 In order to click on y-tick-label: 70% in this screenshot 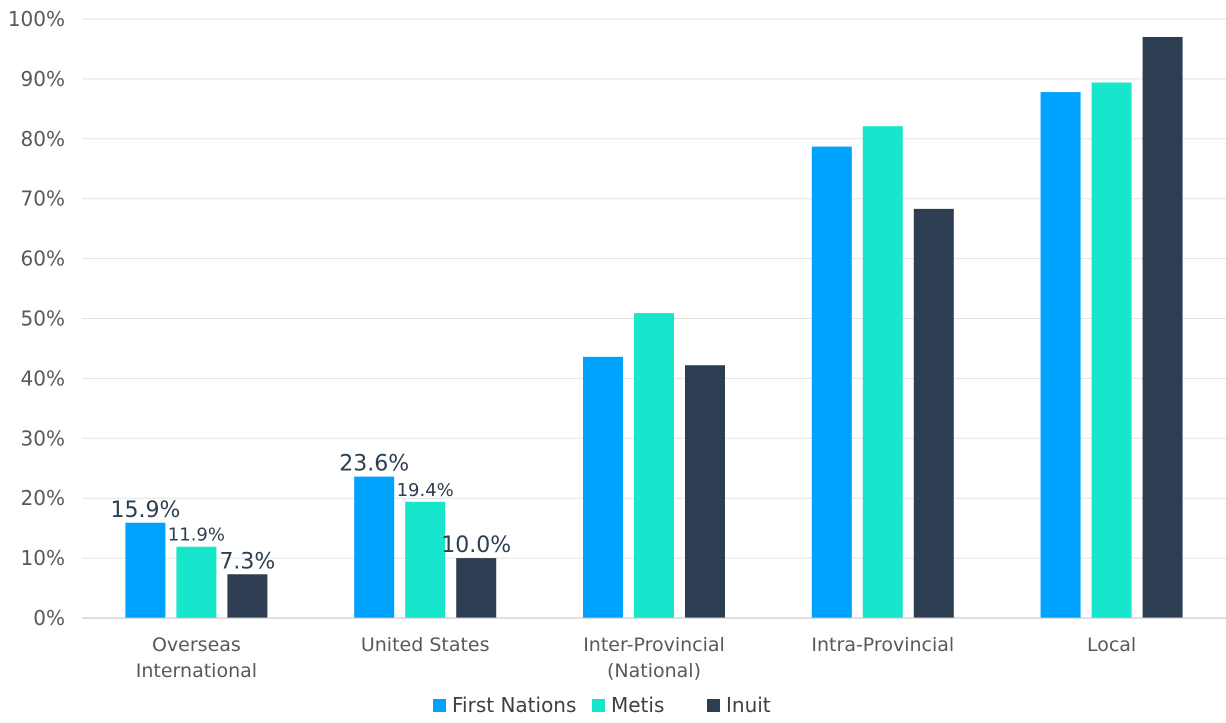, I will do `click(43, 199)`.